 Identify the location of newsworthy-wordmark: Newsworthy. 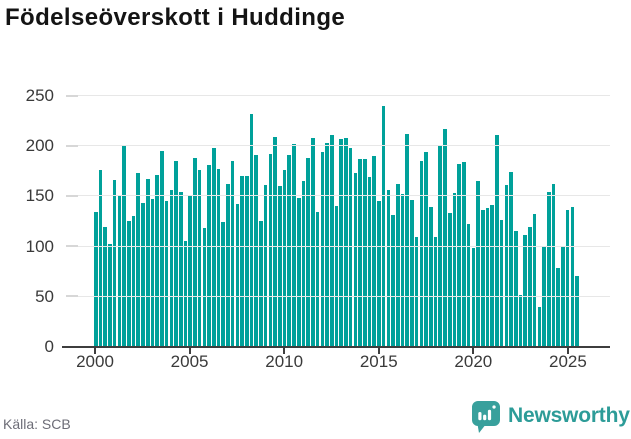
(569, 415).